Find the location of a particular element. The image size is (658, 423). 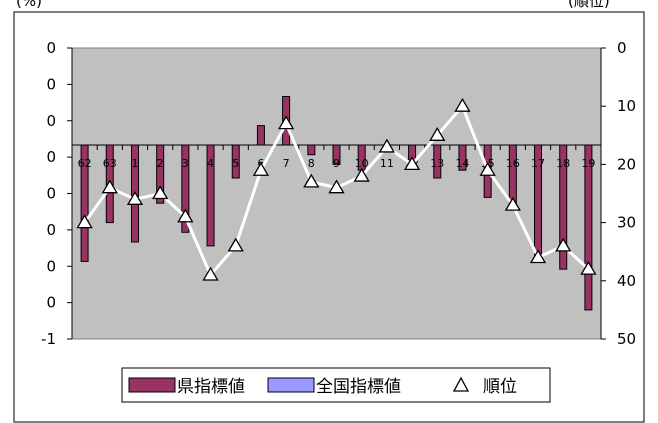

category-label: 19 is located at coordinates (588, 163).